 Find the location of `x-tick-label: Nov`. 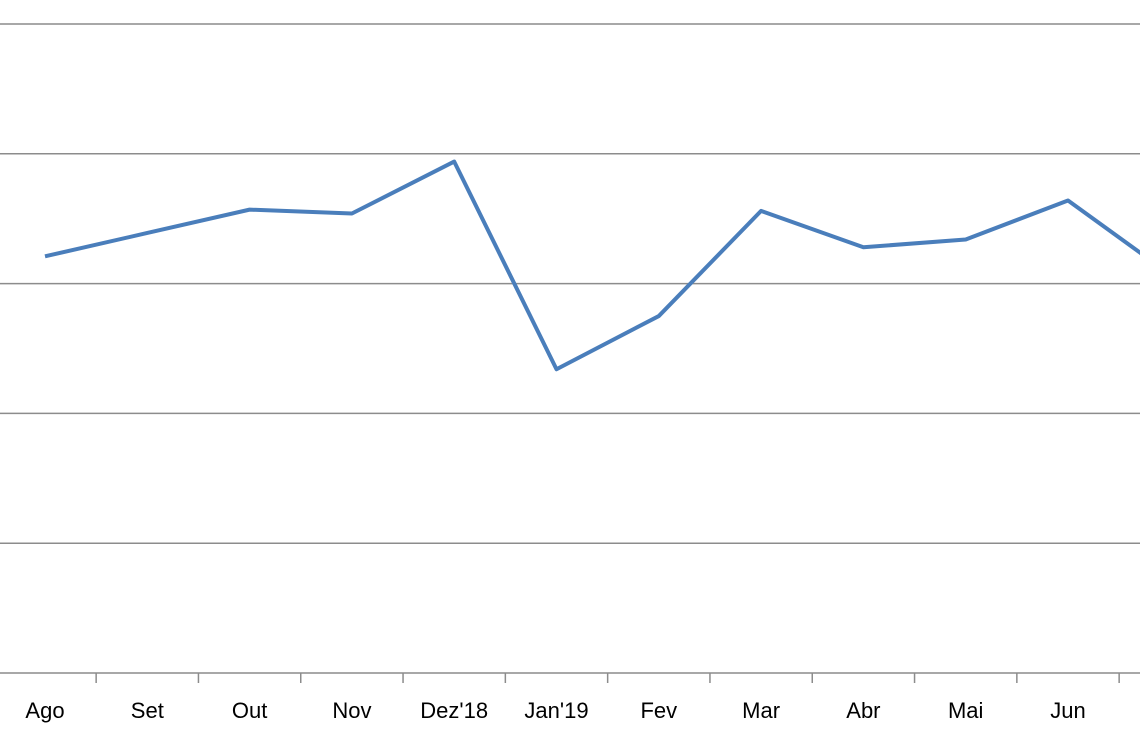

x-tick-label: Nov is located at coordinates (351, 710).